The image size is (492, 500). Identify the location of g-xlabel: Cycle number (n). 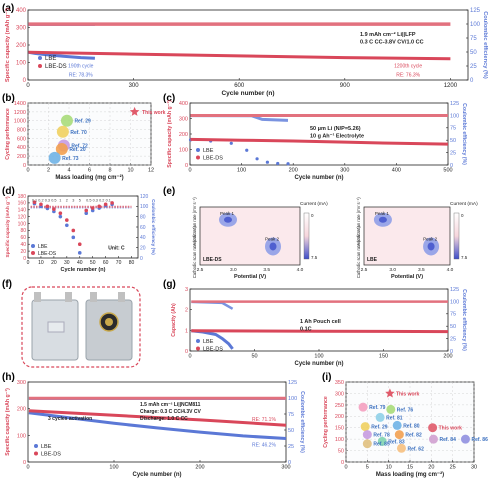
(318, 364).